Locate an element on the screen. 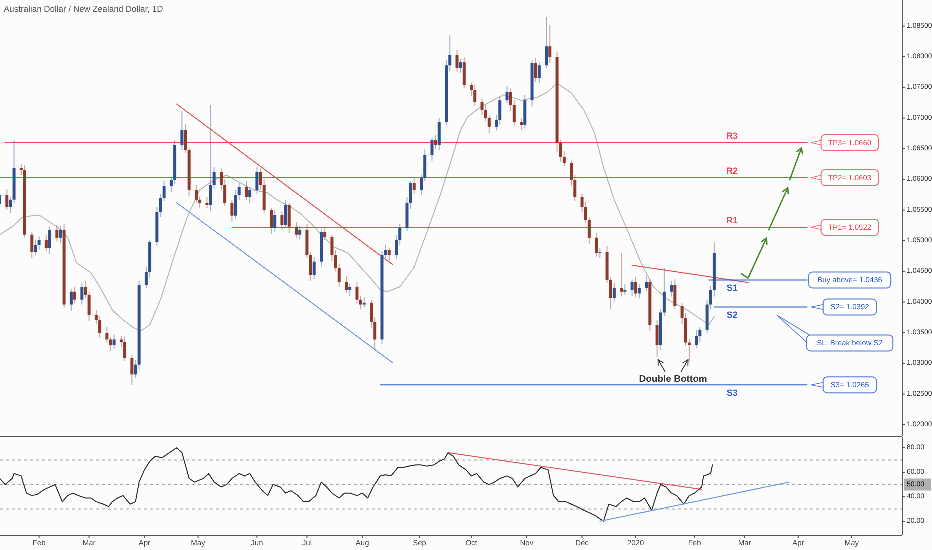 This screenshot has height=550, width=932. text: Australian Dollar / New Zealand Dollar, 1D is located at coordinates (84, 9).